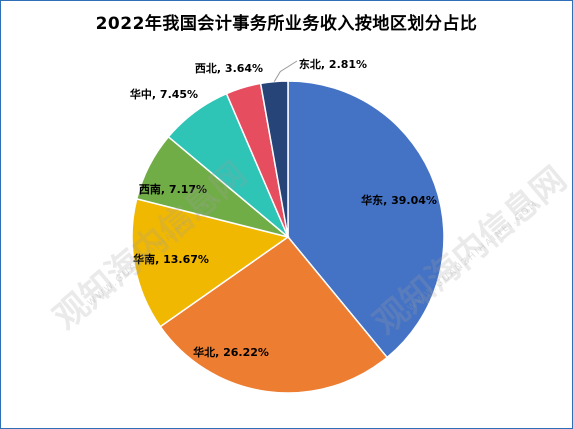  I want to click on chart-title: 2022年我国会计事务所业务收入按地区划分占比, so click(286, 24).